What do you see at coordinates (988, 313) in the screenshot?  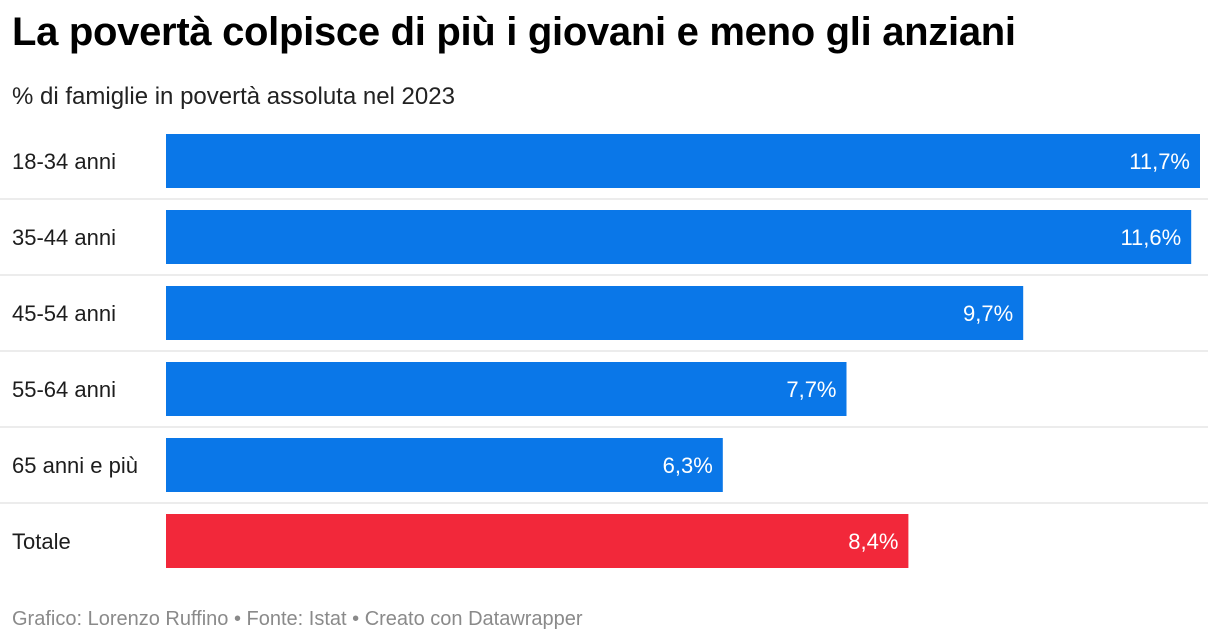 I see `value-label: 9,7%` at bounding box center [988, 313].